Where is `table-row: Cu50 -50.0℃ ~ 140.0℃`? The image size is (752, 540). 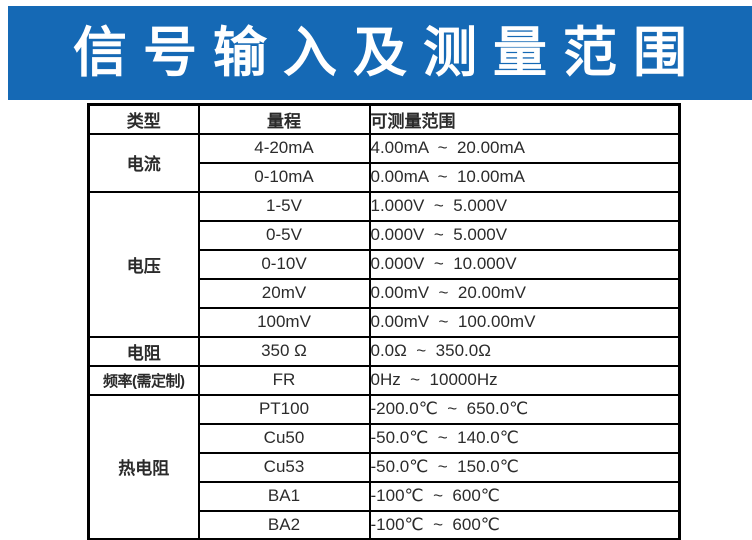
table-row: Cu50 -50.0℃ ~ 140.0℃ is located at coordinates (385, 438).